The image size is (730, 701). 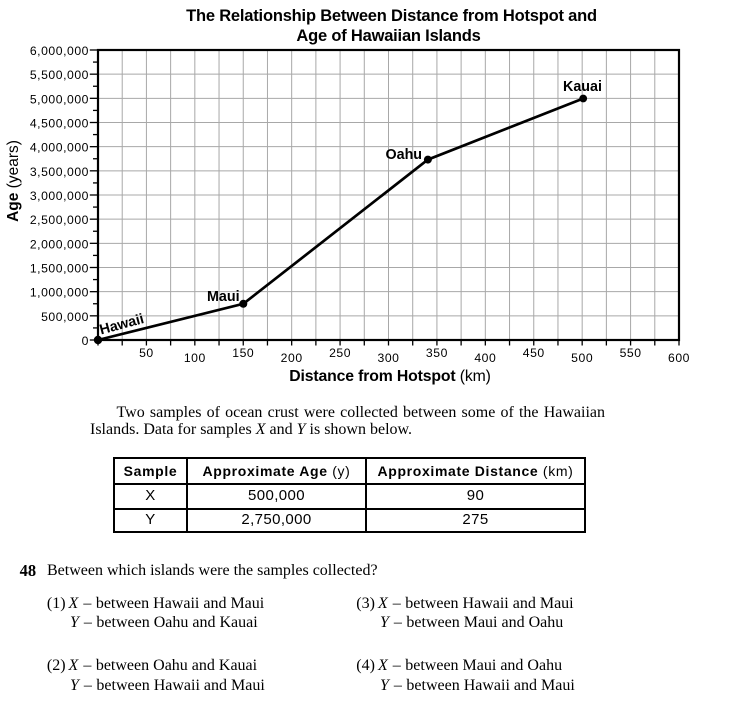 What do you see at coordinates (631, 353) in the screenshot?
I see `svg-text: 550` at bounding box center [631, 353].